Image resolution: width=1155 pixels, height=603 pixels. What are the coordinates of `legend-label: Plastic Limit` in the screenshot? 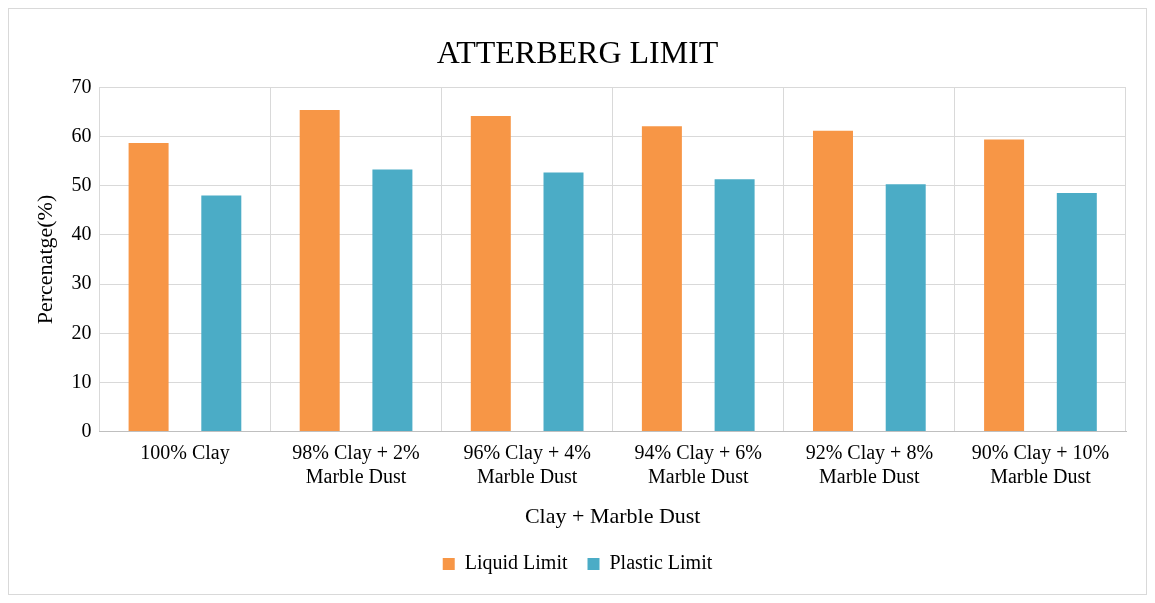 It's located at (661, 562).